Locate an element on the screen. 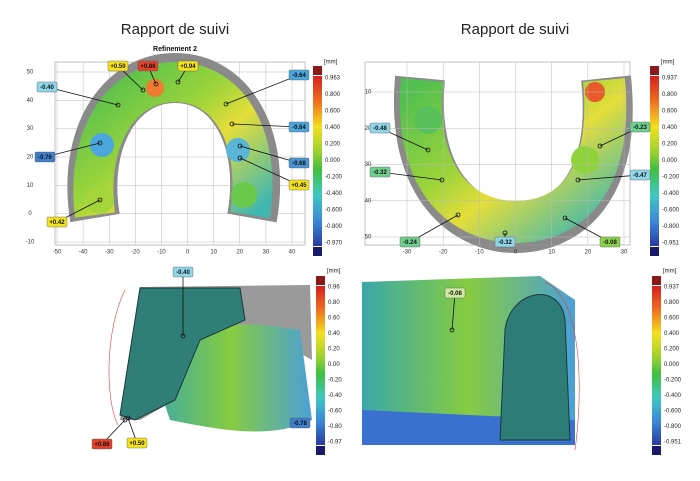 This screenshot has height=481, width=700. colorbar-label: 0.963 is located at coordinates (333, 79).